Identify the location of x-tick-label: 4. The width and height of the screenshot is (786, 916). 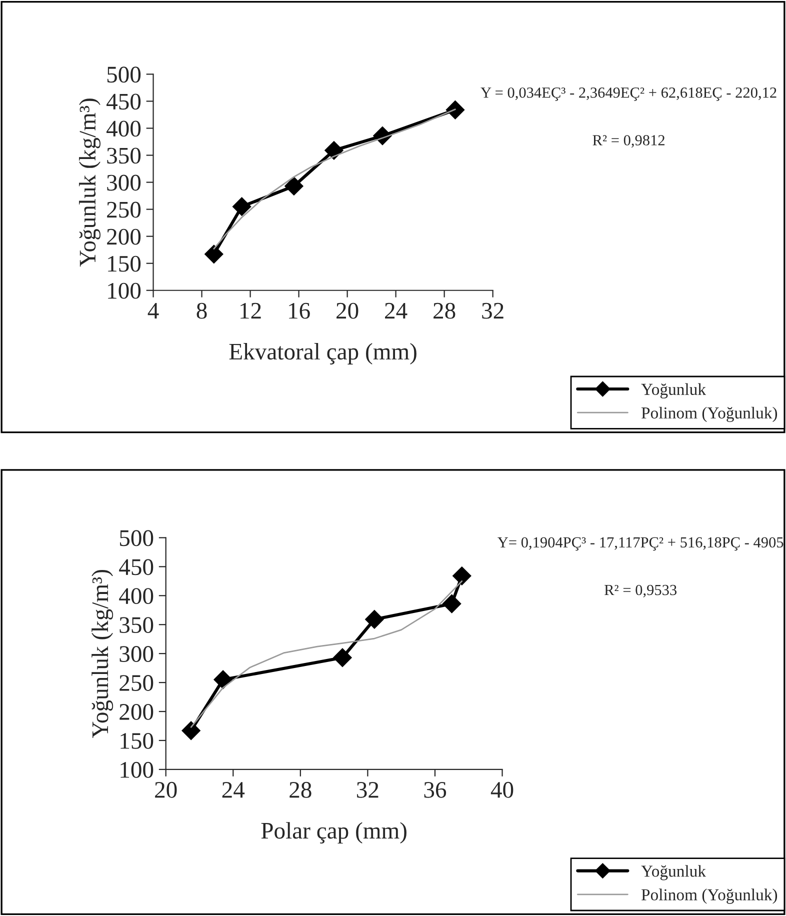
(153, 311).